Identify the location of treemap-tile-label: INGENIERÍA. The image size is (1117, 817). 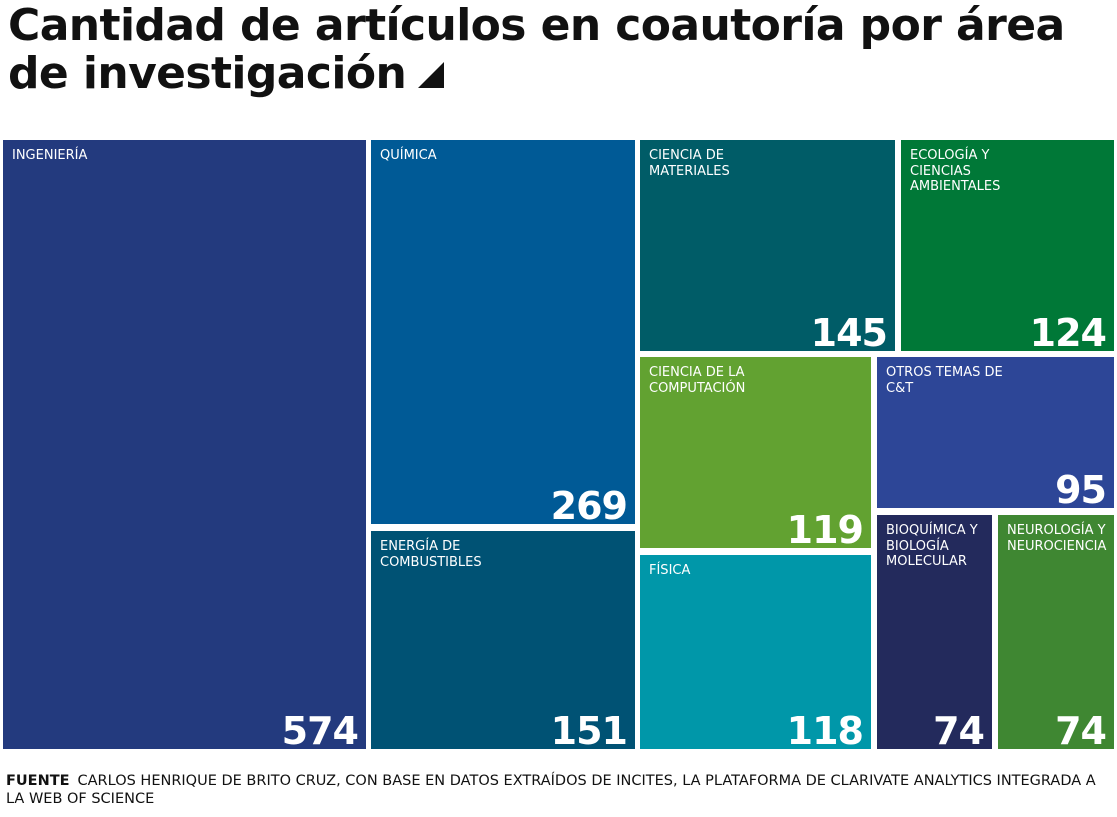
(50, 155).